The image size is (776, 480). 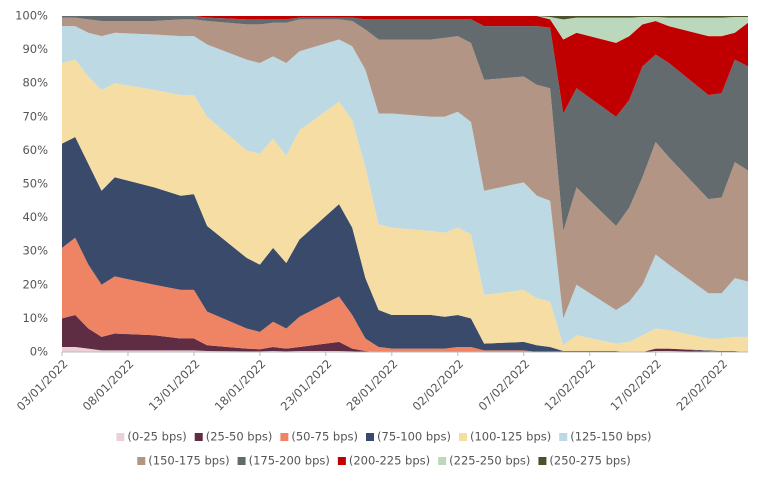 I want to click on legend-label: (175-200 bps), so click(x=289, y=461).